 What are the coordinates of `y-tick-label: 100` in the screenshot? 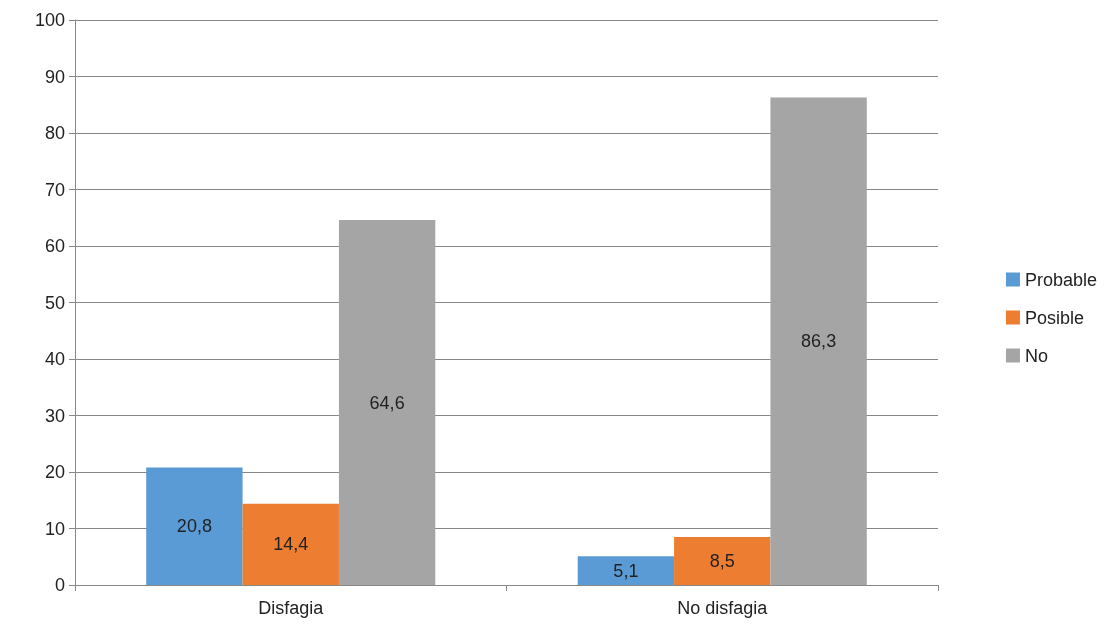 It's located at (49, 20).